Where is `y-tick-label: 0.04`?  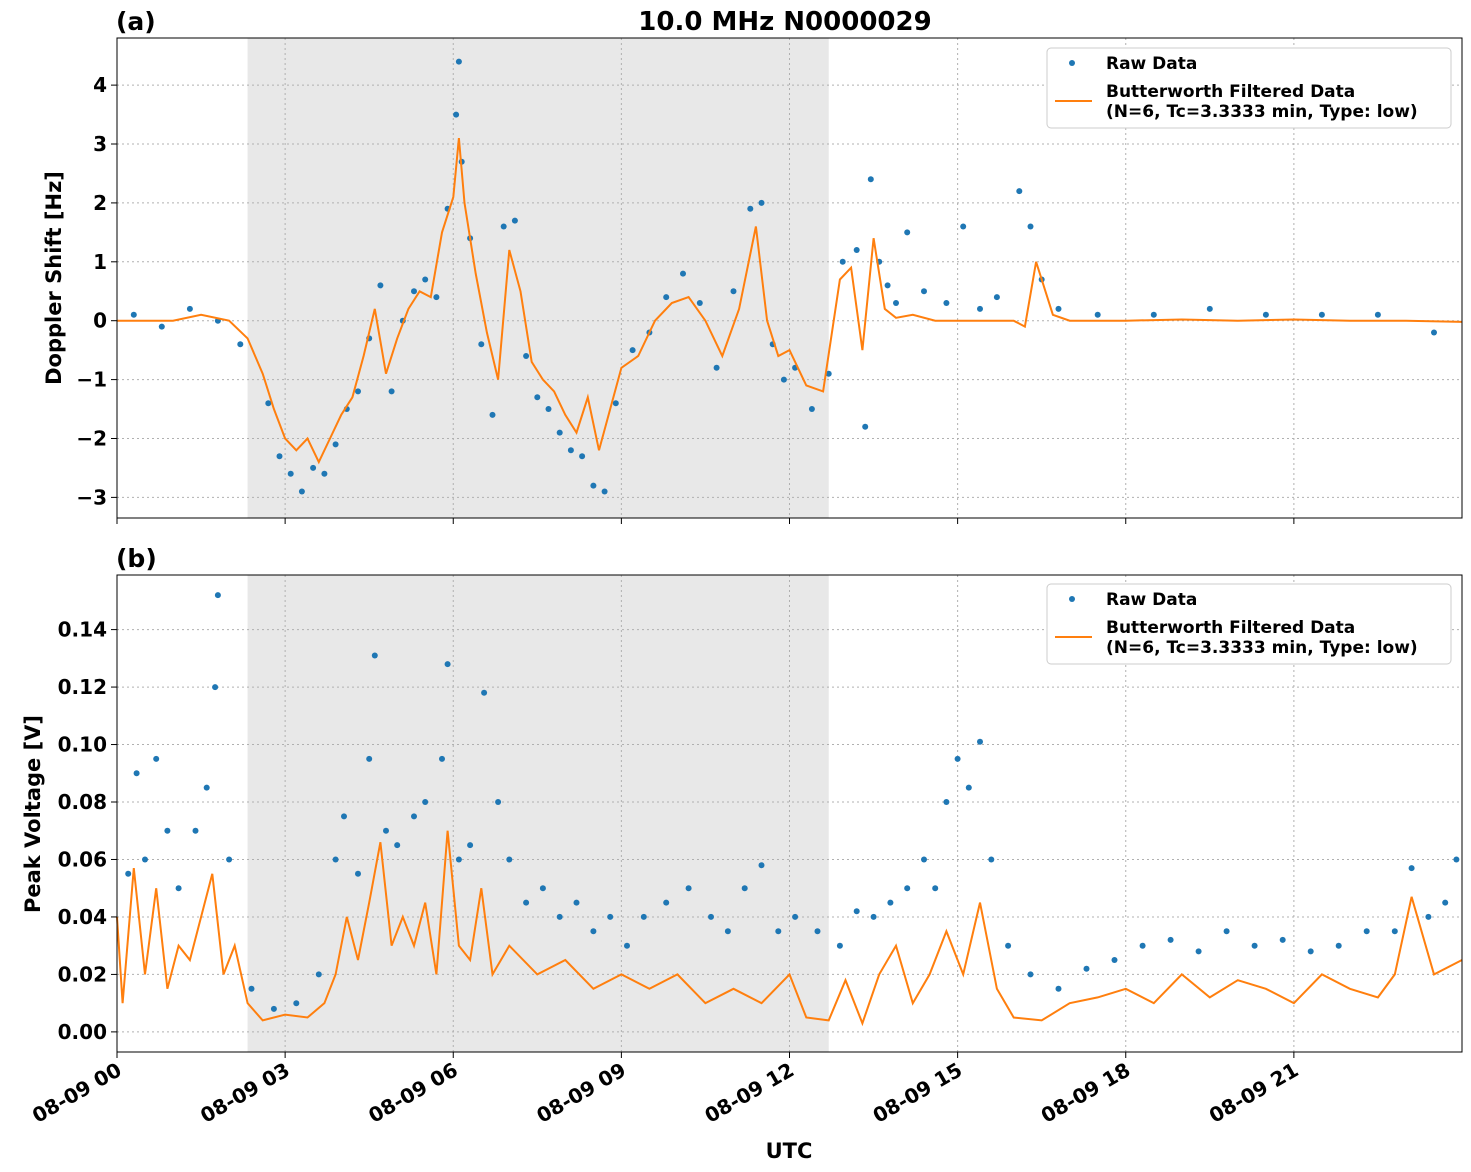
y-tick-label: 0.04 is located at coordinates (82, 917).